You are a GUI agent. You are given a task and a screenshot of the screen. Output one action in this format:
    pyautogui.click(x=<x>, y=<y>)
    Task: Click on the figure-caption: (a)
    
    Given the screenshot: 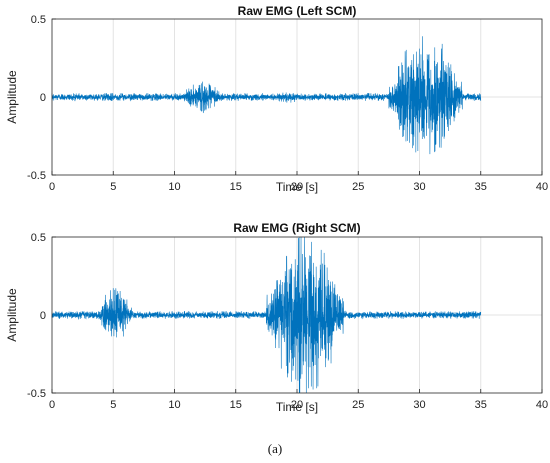 What is the action you would take?
    pyautogui.click(x=275, y=448)
    